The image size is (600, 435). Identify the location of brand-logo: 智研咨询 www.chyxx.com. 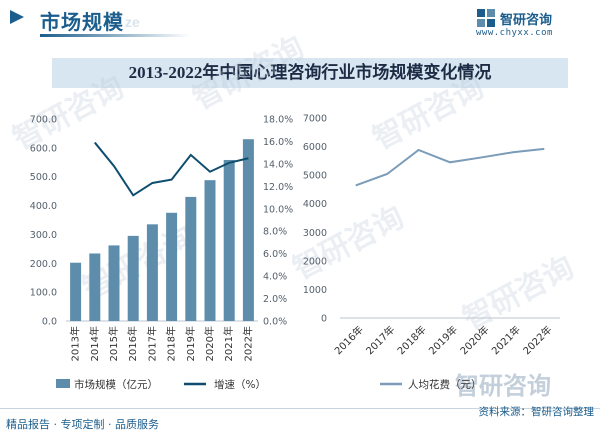
(531, 23).